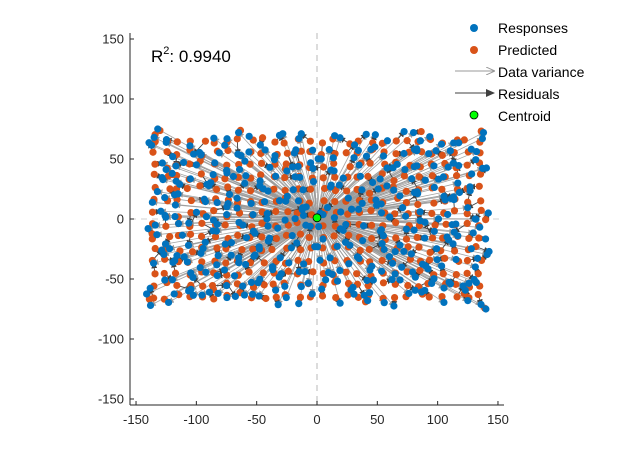 The height and width of the screenshot is (455, 617). What do you see at coordinates (519, 28) in the screenshot?
I see `legend-item-responses: Responses` at bounding box center [519, 28].